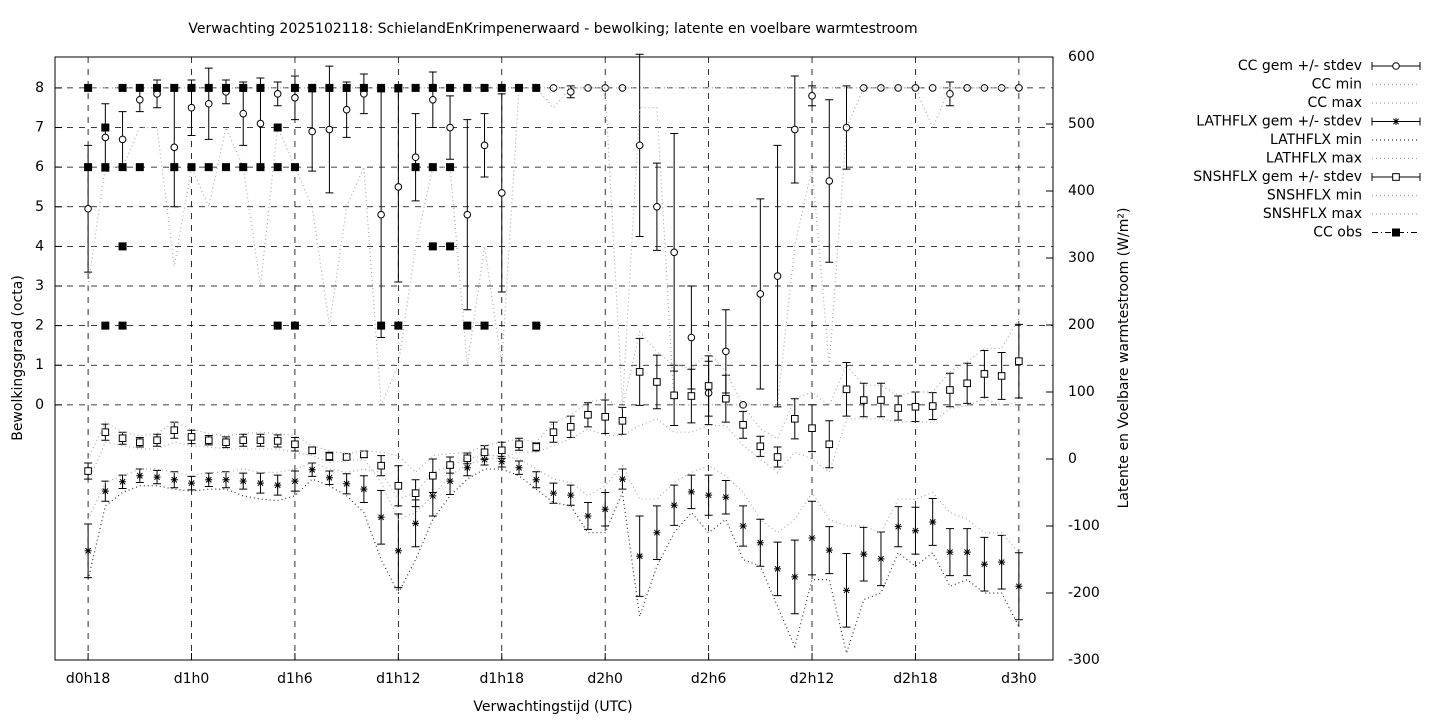 The width and height of the screenshot is (1440, 720). I want to click on y2-tick-label: -200, so click(1084, 593).